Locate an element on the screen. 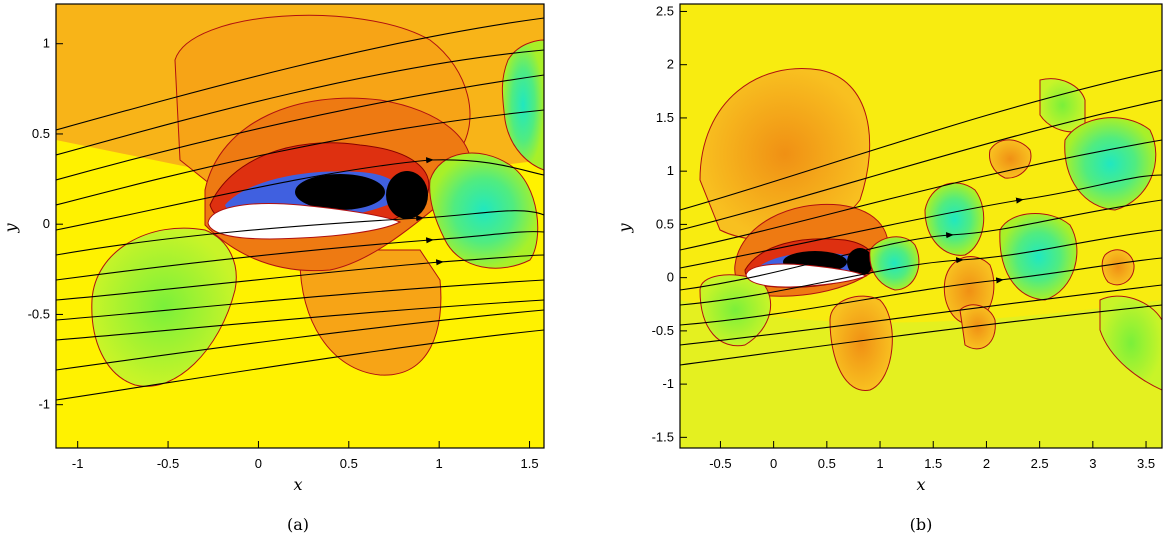  panel-b-y-tick-label: 2.5 is located at coordinates (665, 10).